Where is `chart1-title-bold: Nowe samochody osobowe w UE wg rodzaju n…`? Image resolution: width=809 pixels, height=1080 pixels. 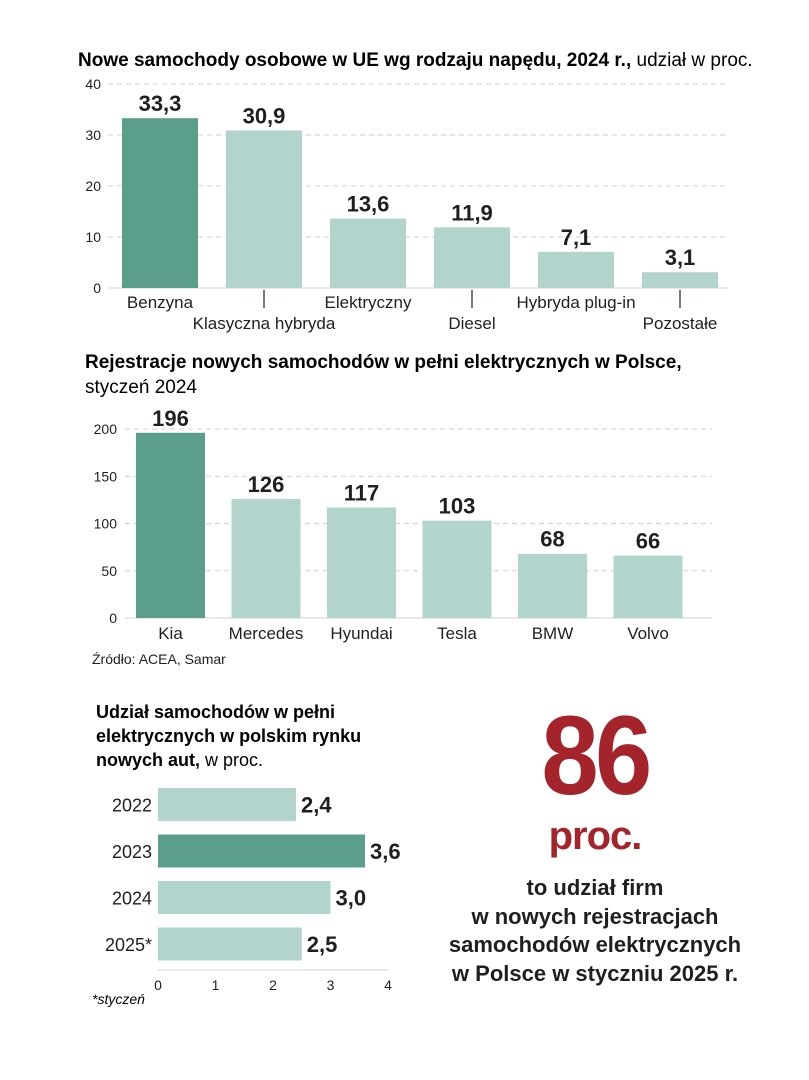
chart1-title-bold: Nowe samochody osobowe w UE wg rodzaju n… is located at coordinates (354, 60).